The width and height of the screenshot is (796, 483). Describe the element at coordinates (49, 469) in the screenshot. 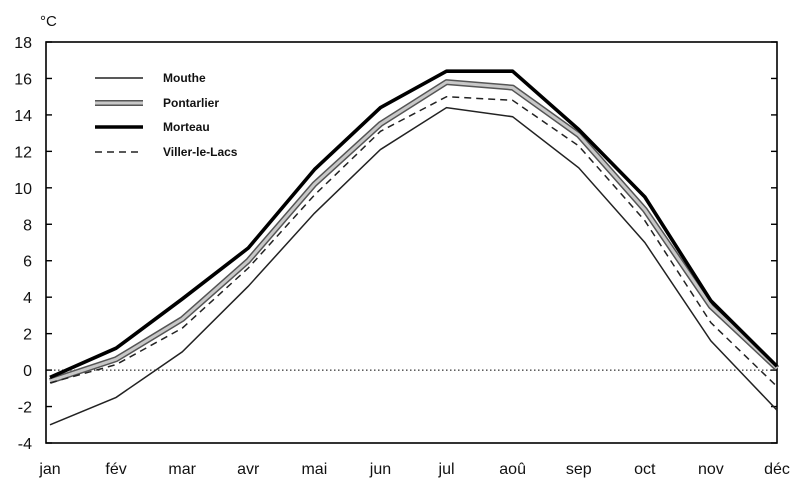

I see `x-tick-label: jan` at that location.